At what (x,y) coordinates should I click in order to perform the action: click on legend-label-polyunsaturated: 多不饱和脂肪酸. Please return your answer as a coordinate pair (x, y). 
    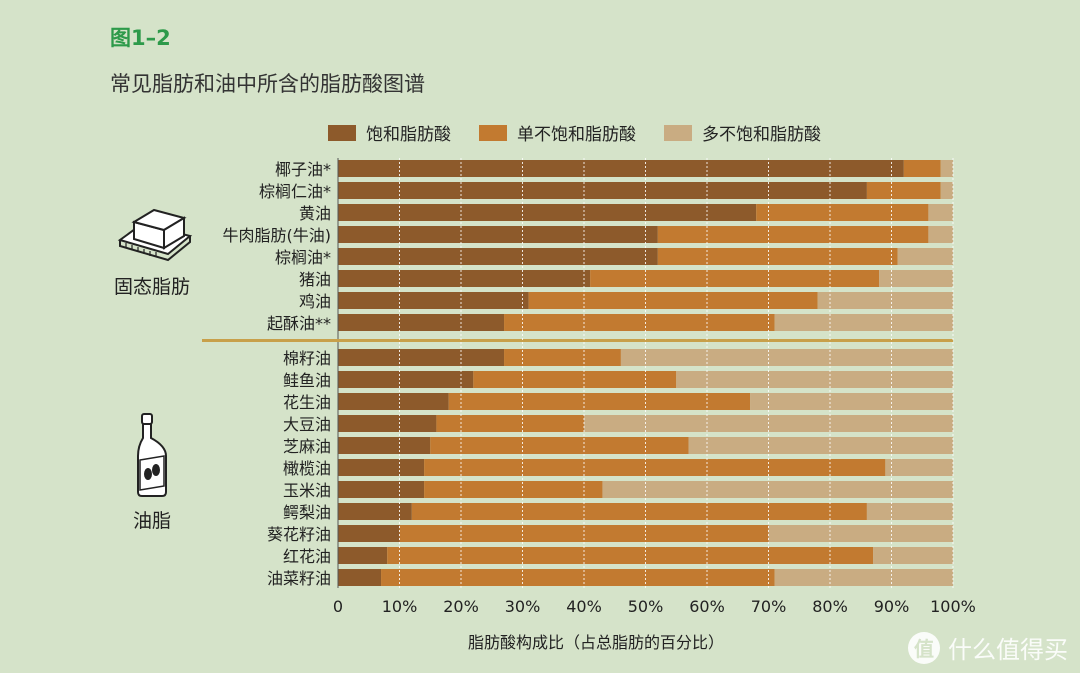
    Looking at the image, I should click on (761, 135).